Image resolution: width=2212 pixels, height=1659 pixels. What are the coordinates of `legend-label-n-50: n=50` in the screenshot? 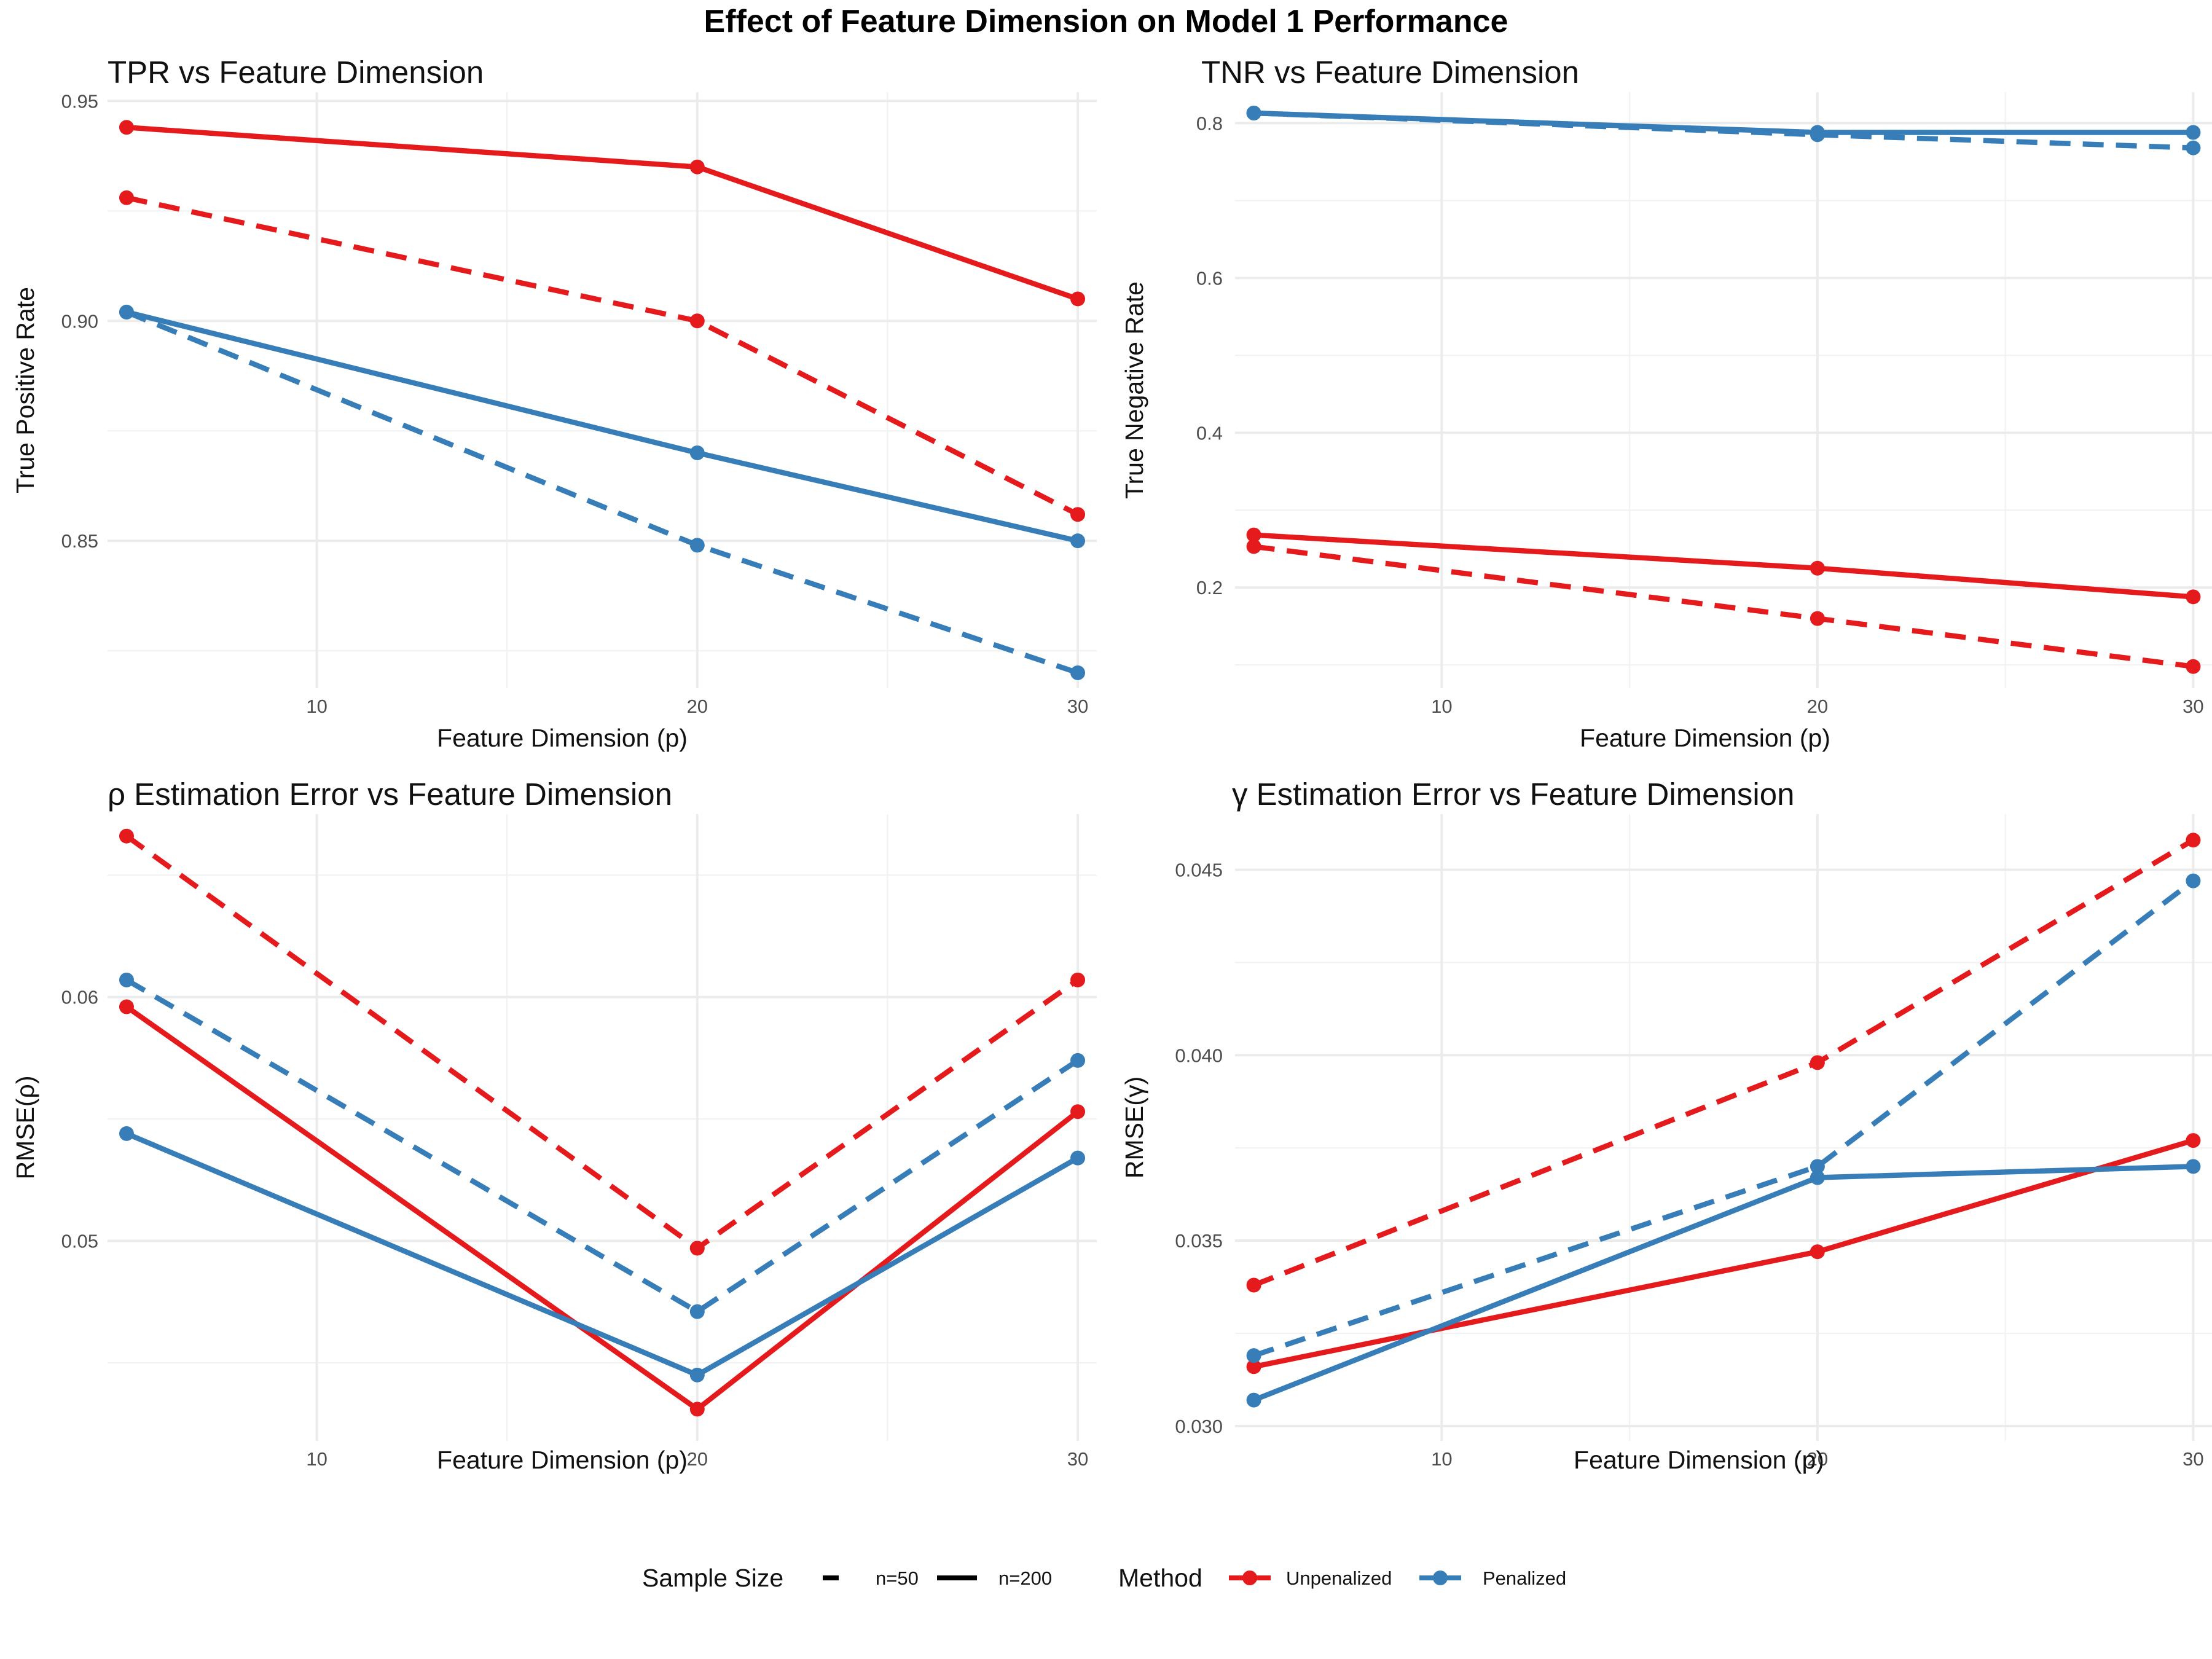 It's located at (897, 1578).